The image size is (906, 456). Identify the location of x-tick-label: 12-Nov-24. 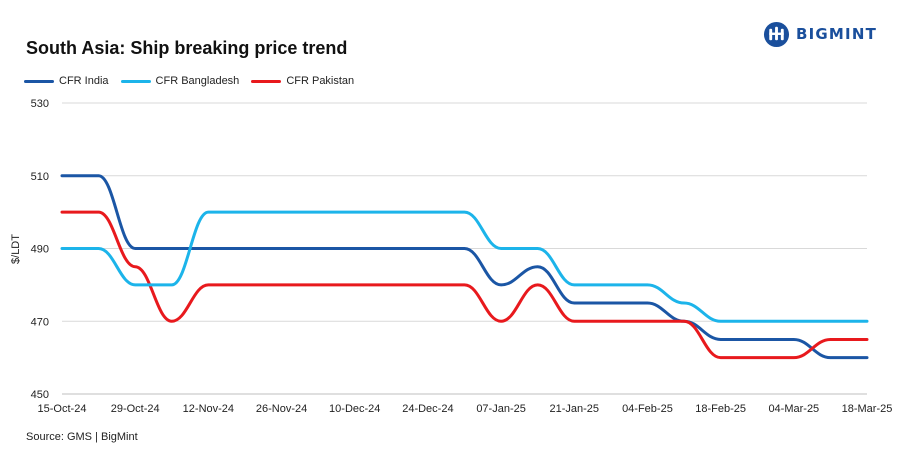
(208, 409).